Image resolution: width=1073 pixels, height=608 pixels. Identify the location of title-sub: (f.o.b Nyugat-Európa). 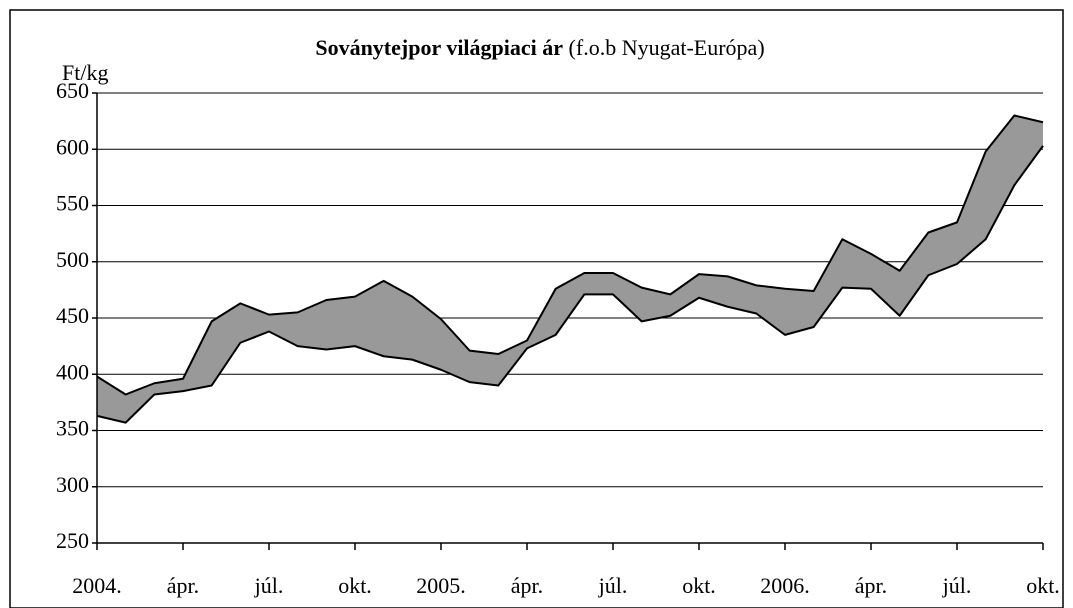
(667, 47).